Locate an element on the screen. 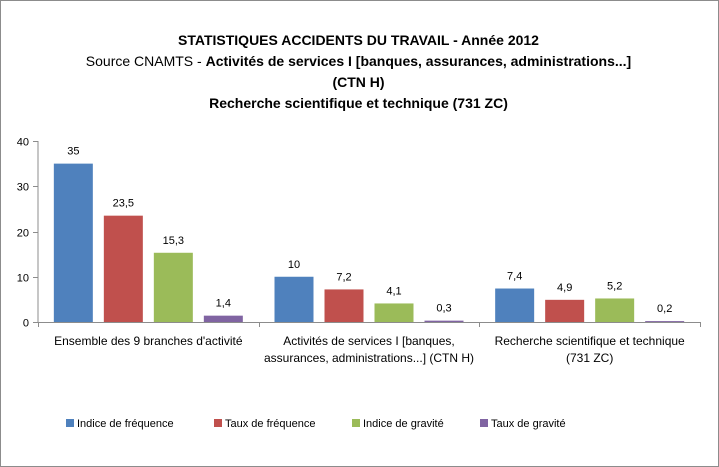 Image resolution: width=719 pixels, height=467 pixels. y-tick-label: 40 is located at coordinates (23, 143).